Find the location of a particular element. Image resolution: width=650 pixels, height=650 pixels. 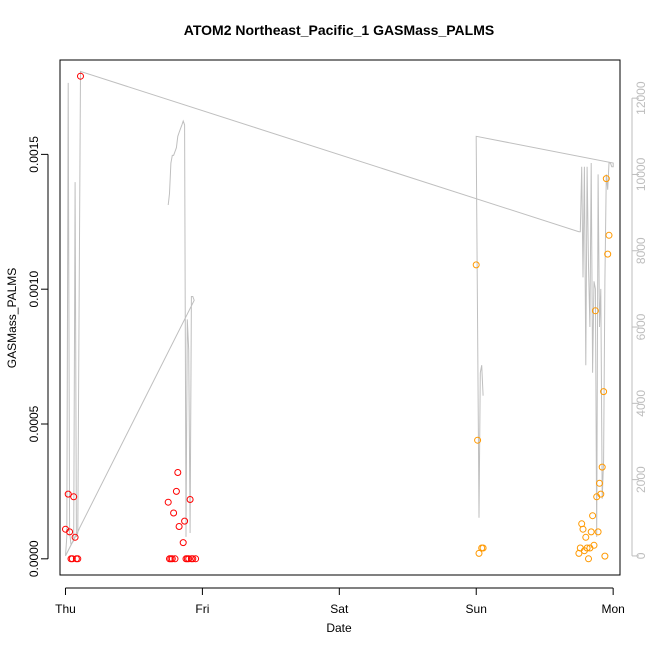

x-tick-label: Mon is located at coordinates (612, 609).